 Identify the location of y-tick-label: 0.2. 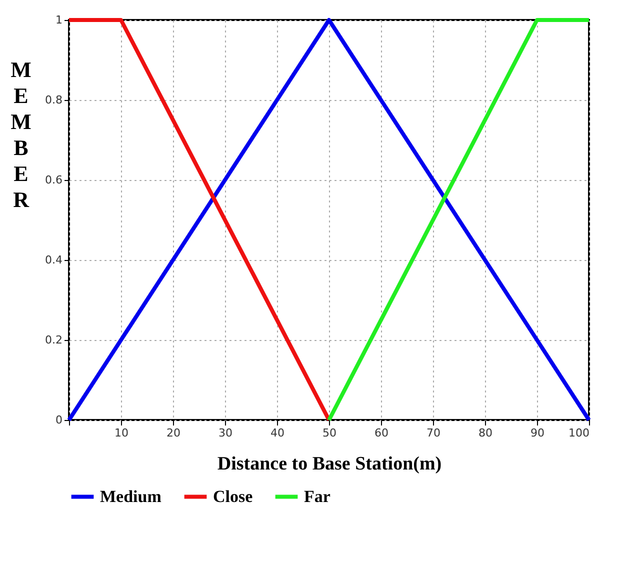
(53, 340).